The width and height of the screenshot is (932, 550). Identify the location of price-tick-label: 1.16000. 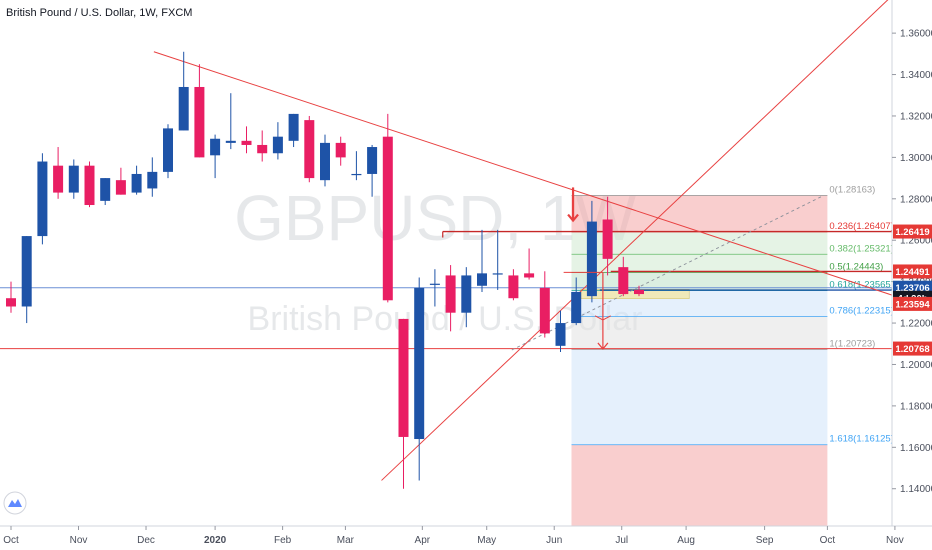
(916, 448).